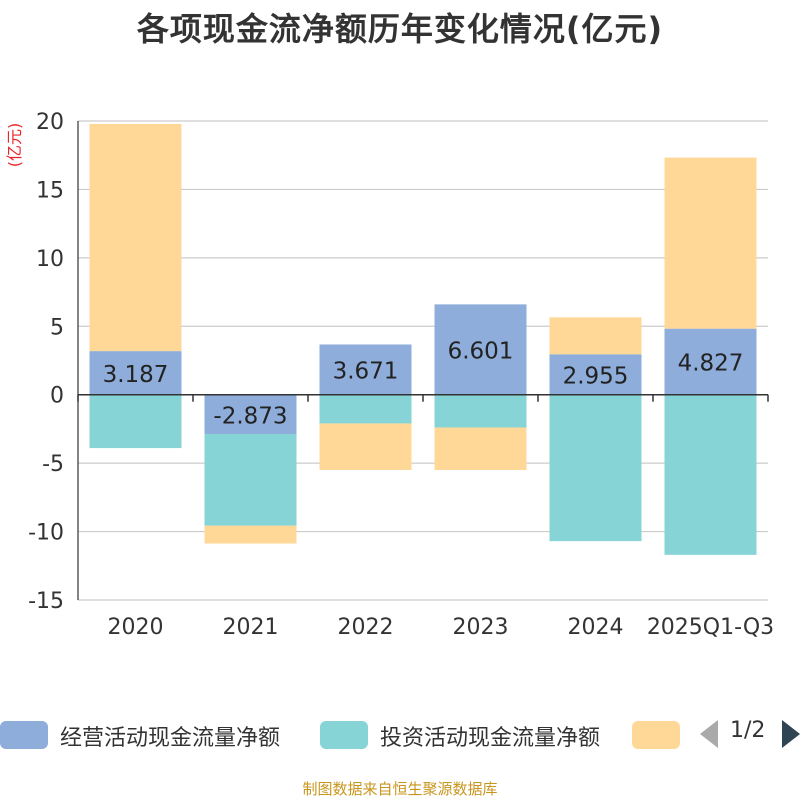  Describe the element at coordinates (50, 122) in the screenshot. I see `y-tick-label: 20` at that location.